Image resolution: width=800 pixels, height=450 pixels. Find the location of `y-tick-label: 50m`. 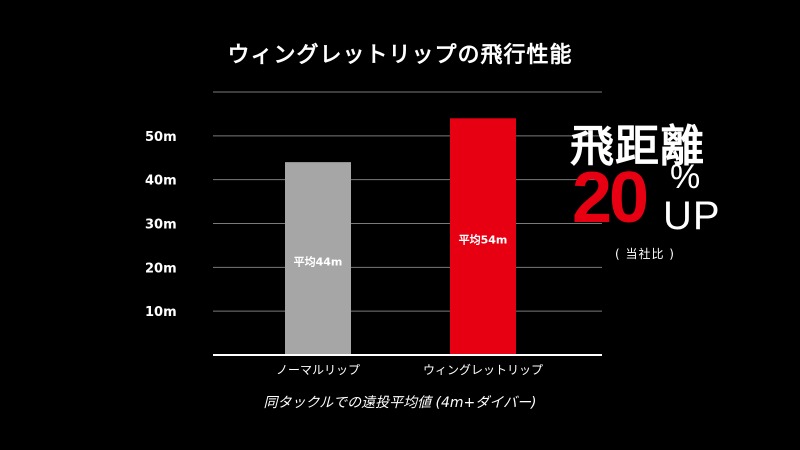

y-tick-label: 50m is located at coordinates (161, 137).